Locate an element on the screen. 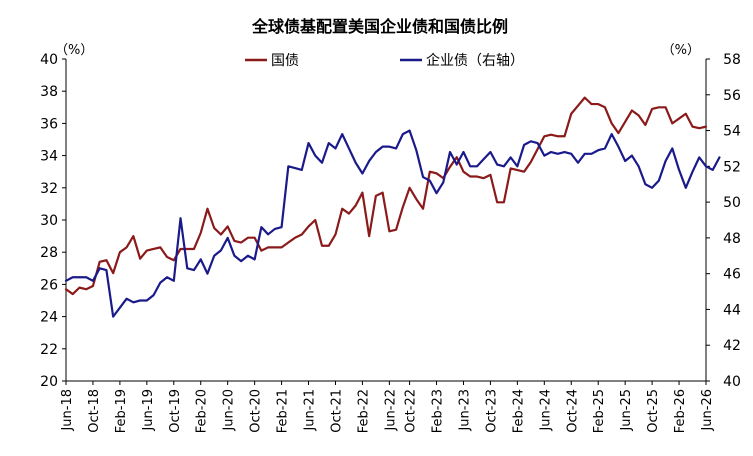 Image resolution: width=753 pixels, height=456 pixels. right-tick-label: 56 is located at coordinates (732, 96).